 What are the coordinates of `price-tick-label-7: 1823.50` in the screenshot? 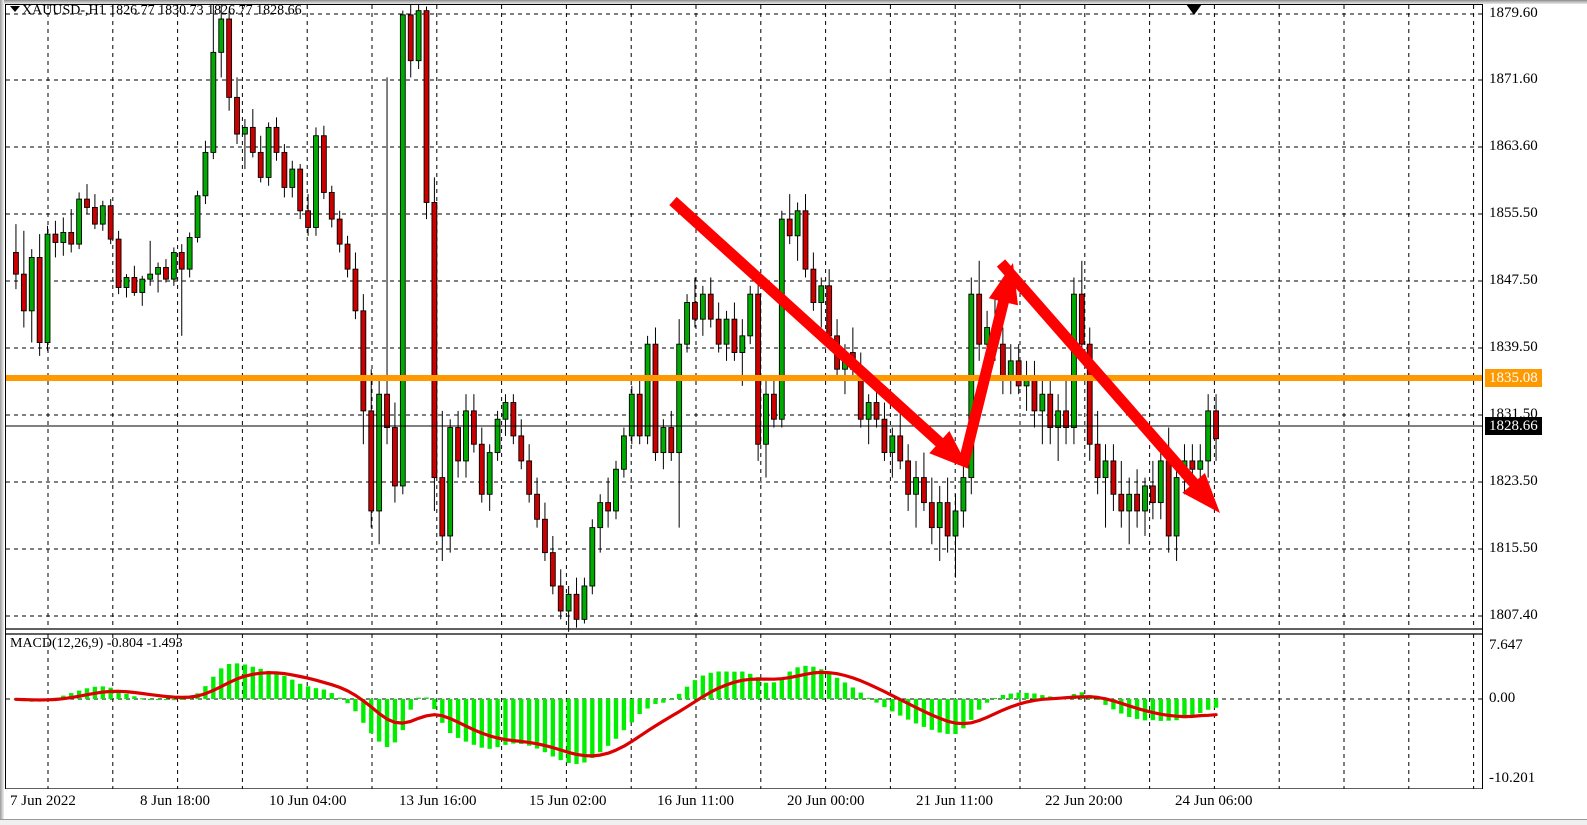 It's located at (1513, 481).